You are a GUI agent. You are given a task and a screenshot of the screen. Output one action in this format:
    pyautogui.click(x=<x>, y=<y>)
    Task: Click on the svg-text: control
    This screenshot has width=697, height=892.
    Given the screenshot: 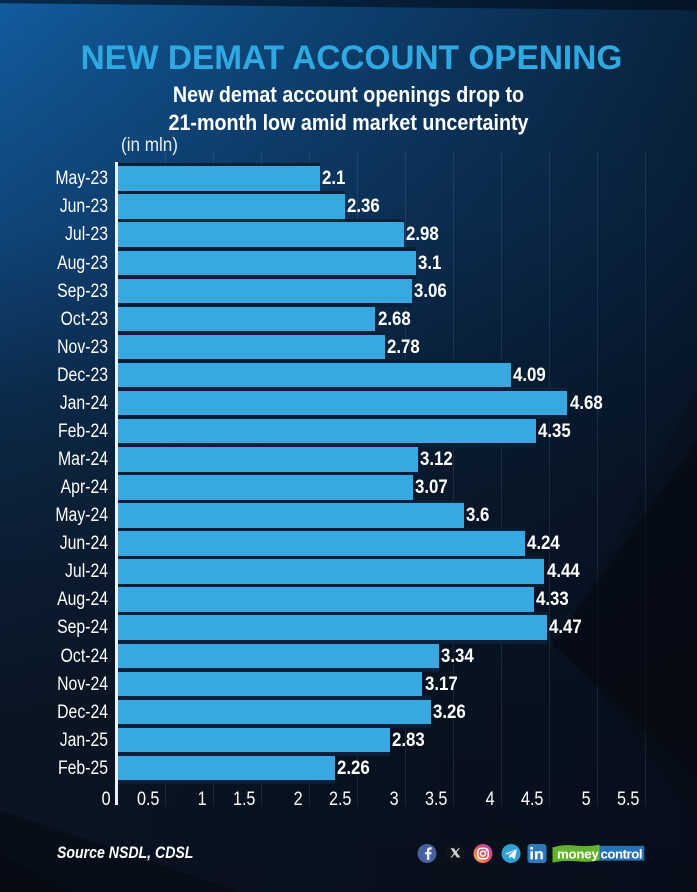 What is the action you would take?
    pyautogui.click(x=622, y=853)
    